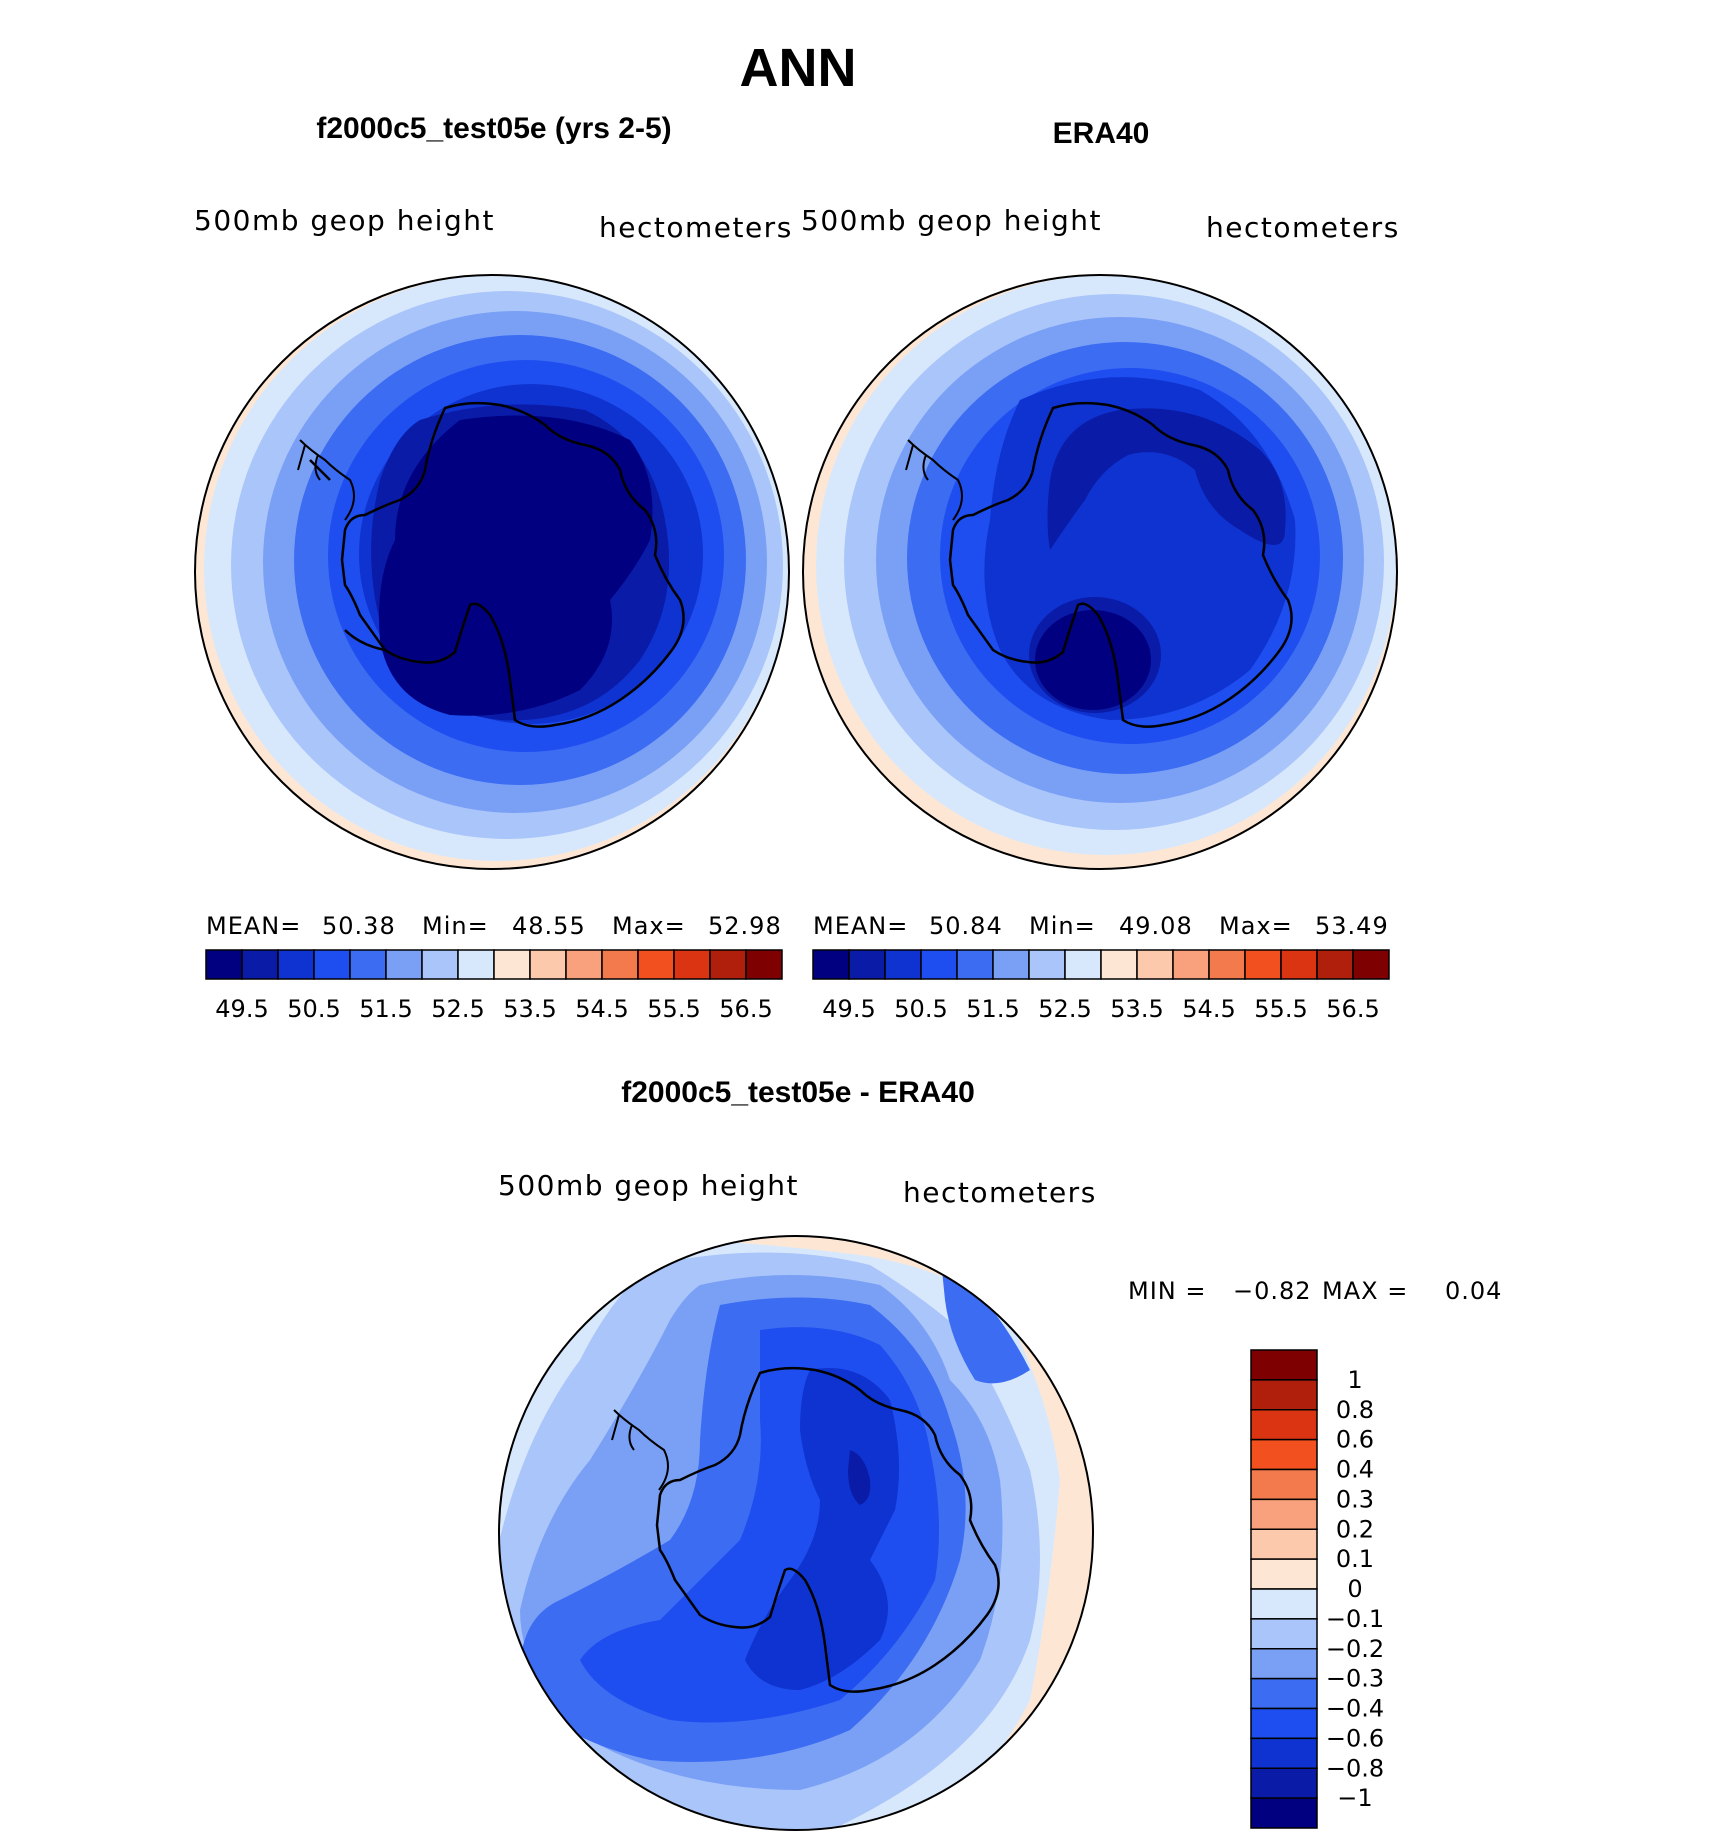 The width and height of the screenshot is (1710, 1839). What do you see at coordinates (1101, 926) in the screenshot?
I see `obs-stats: MEAN= 50.84 Min= 49.08 Max= 53.49` at bounding box center [1101, 926].